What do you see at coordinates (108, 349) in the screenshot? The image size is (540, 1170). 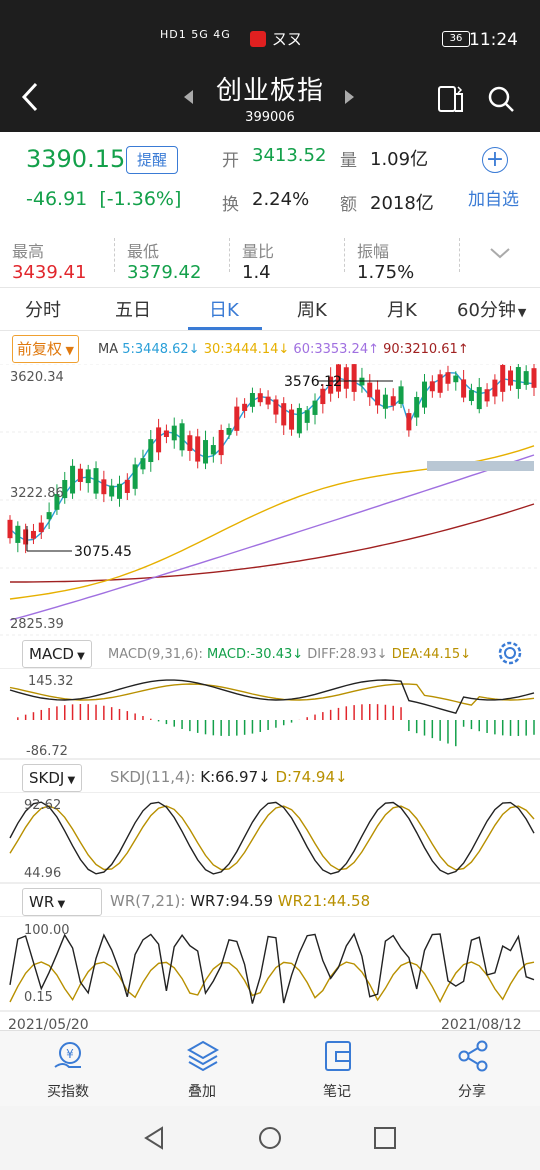 I see `ma-prefix: MA` at bounding box center [108, 349].